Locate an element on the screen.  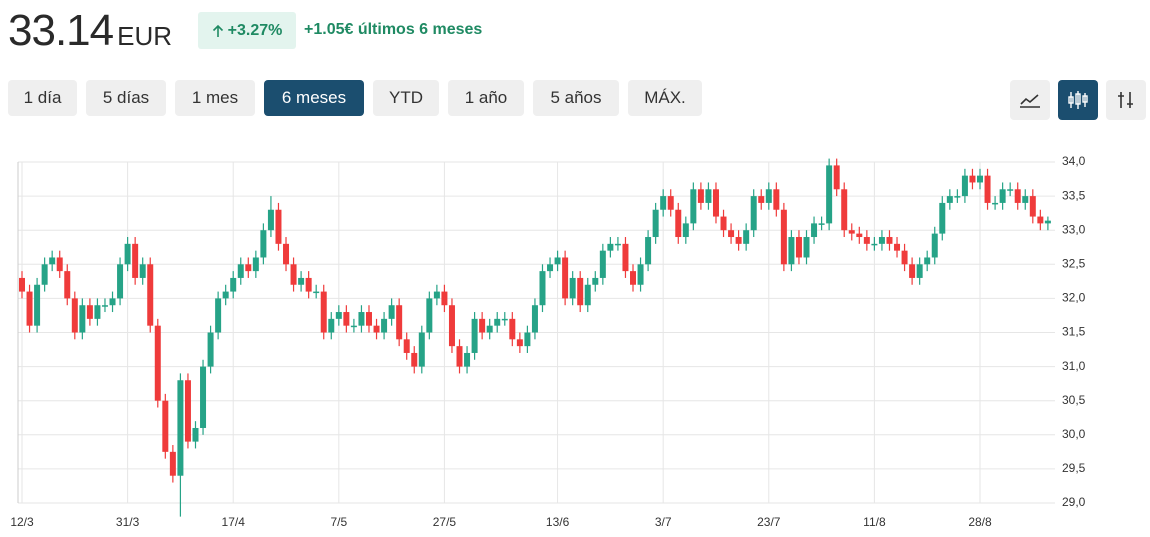
x-tick-label: 7/5 is located at coordinates (338, 522).